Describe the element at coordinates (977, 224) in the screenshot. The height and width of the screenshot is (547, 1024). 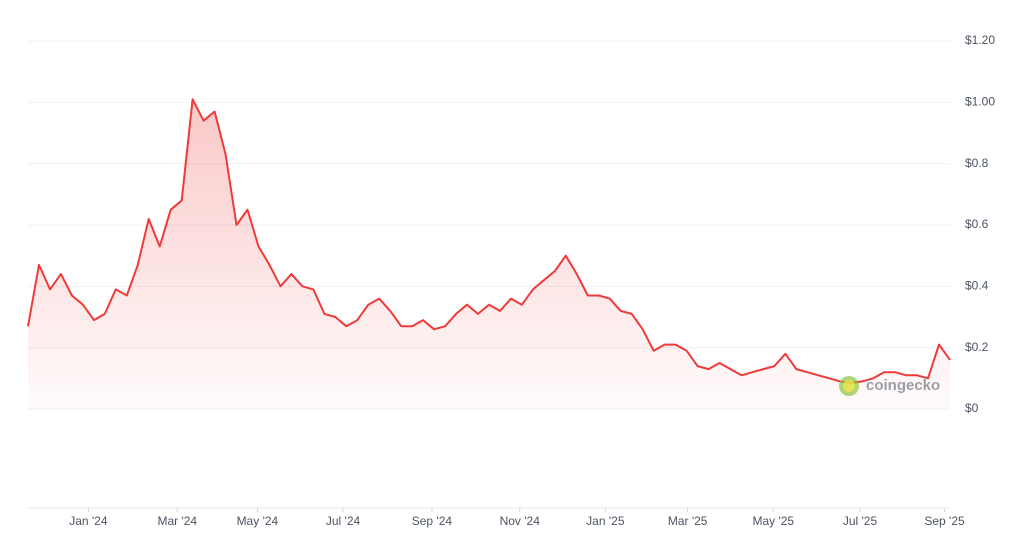
I see `y-tick-label: $0.6` at that location.